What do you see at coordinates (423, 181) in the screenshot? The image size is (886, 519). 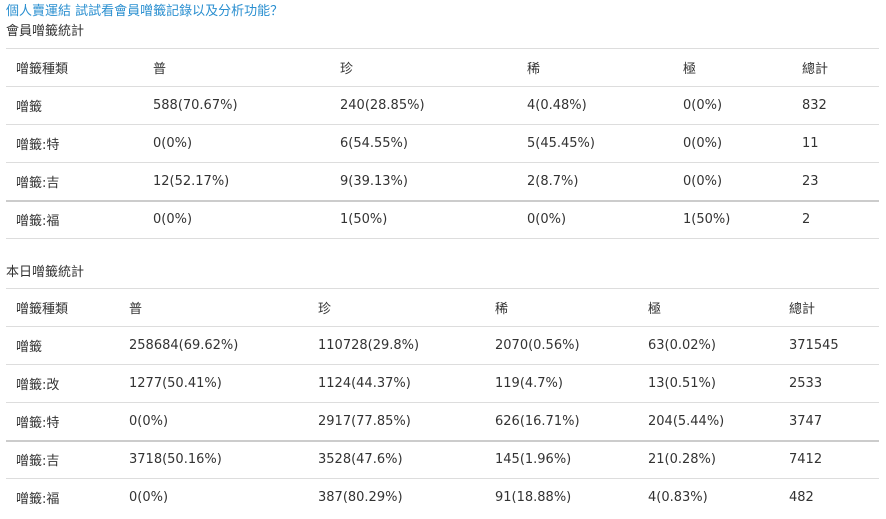 I see `table-cell: 9(39.13%)` at bounding box center [423, 181].